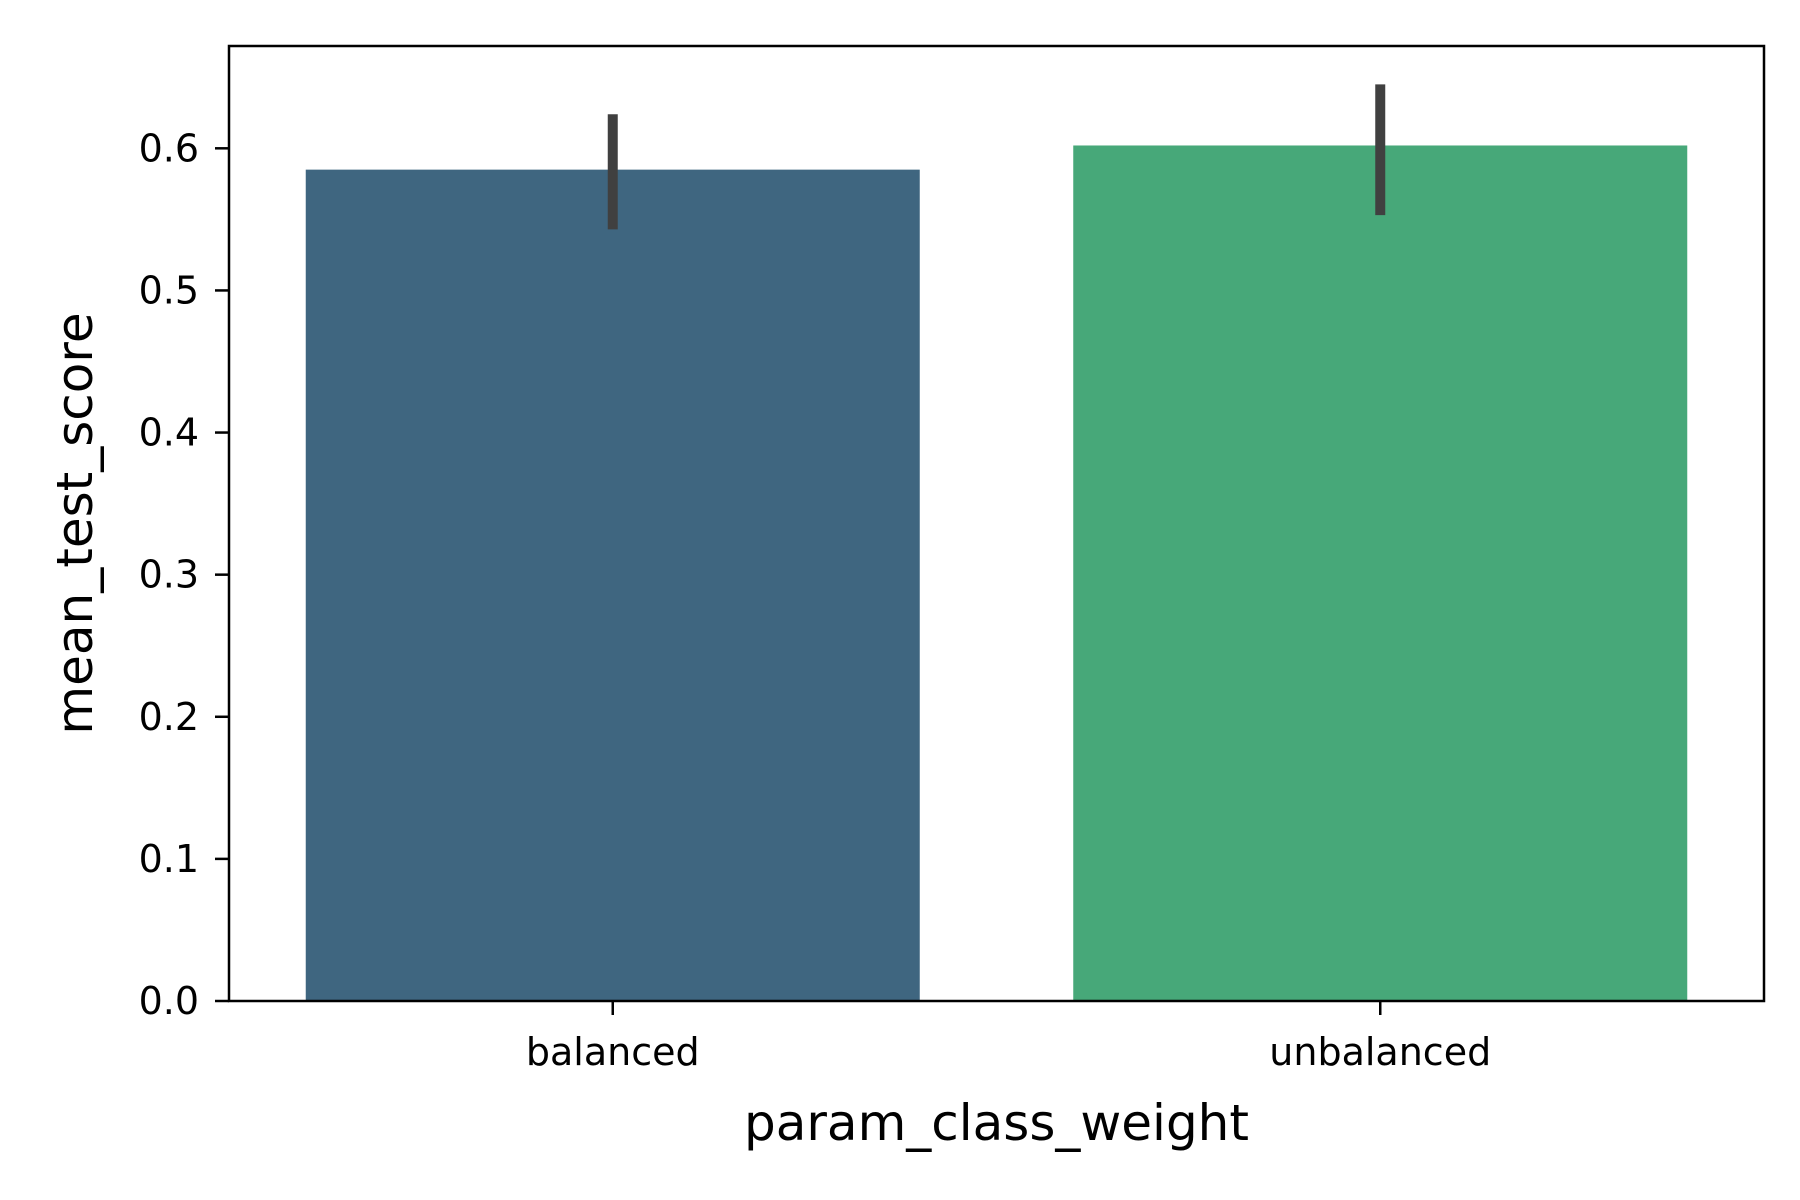 This screenshot has width=1800, height=1200. Describe the element at coordinates (169, 859) in the screenshot. I see `y-tick-label: 0.1` at that location.